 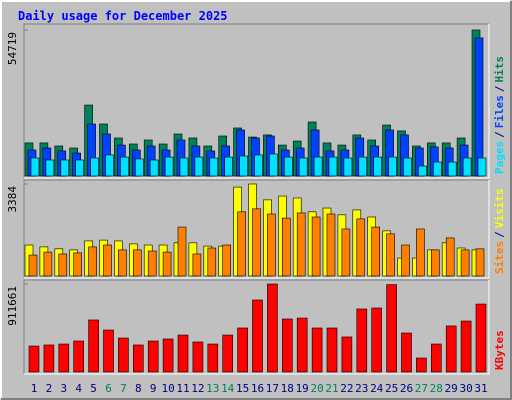 What do you see at coordinates (12, 48) in the screenshot?
I see `y-tick-label: 54719` at bounding box center [12, 48].